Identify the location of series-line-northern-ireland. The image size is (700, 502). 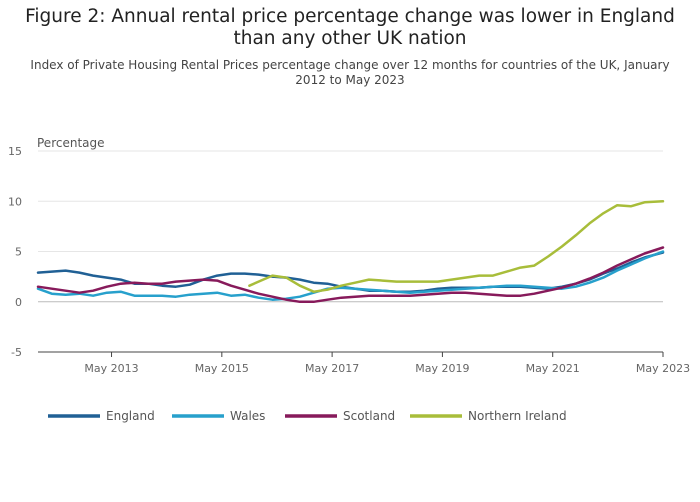
(456, 246).